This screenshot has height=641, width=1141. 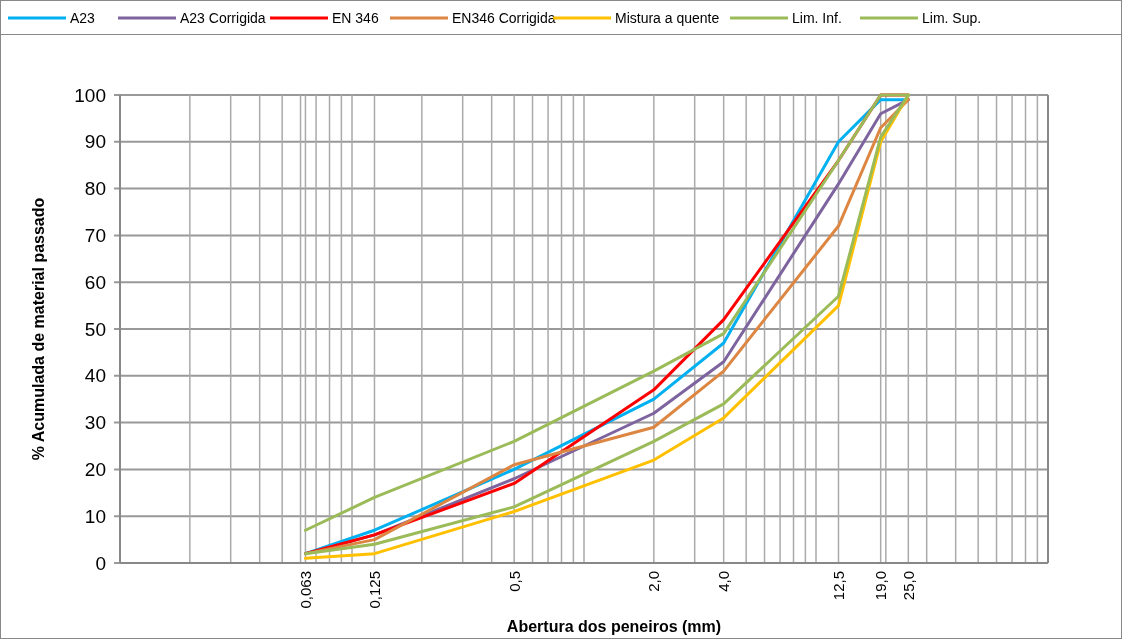 What do you see at coordinates (95, 329) in the screenshot?
I see `y-tick-label: 50` at bounding box center [95, 329].